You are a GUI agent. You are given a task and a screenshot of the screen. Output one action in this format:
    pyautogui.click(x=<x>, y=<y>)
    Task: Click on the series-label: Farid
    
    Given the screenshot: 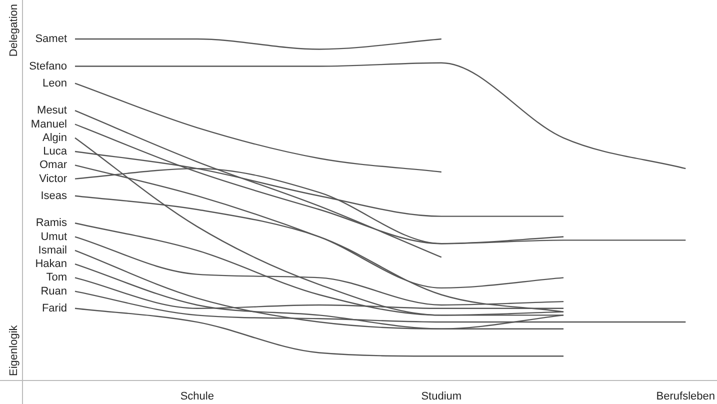 What is the action you would take?
    pyautogui.click(x=54, y=308)
    